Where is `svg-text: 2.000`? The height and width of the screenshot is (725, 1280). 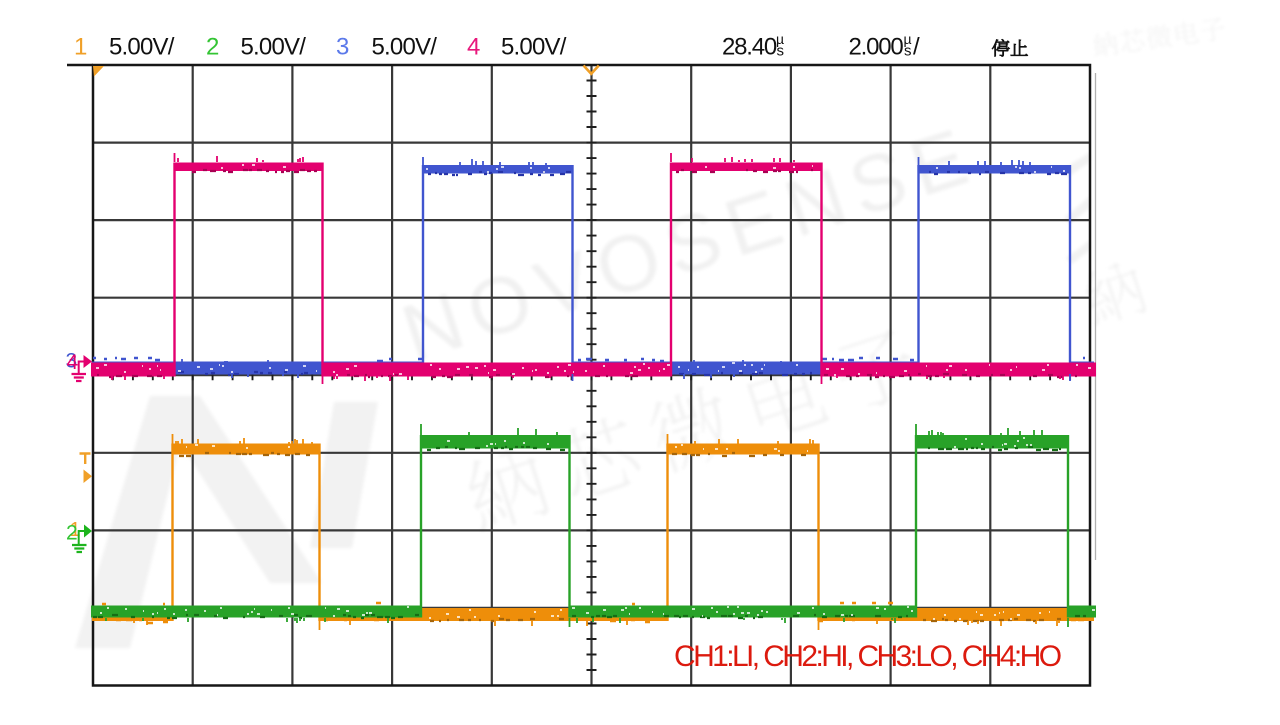 svg-text: 2.000 is located at coordinates (876, 47).